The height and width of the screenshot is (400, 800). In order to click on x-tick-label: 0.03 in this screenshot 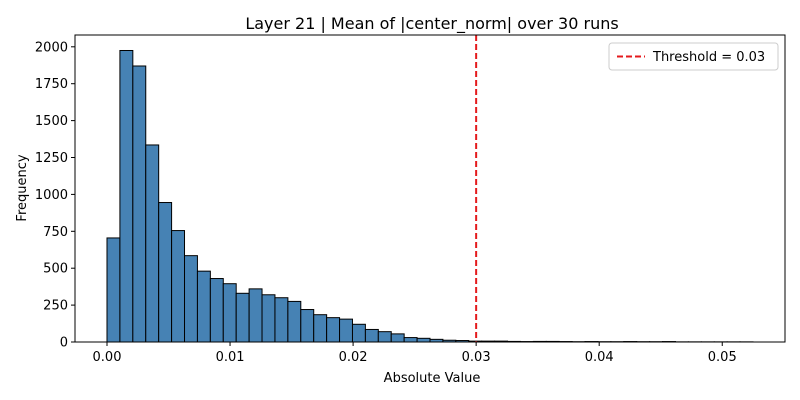, I will do `click(476, 357)`.